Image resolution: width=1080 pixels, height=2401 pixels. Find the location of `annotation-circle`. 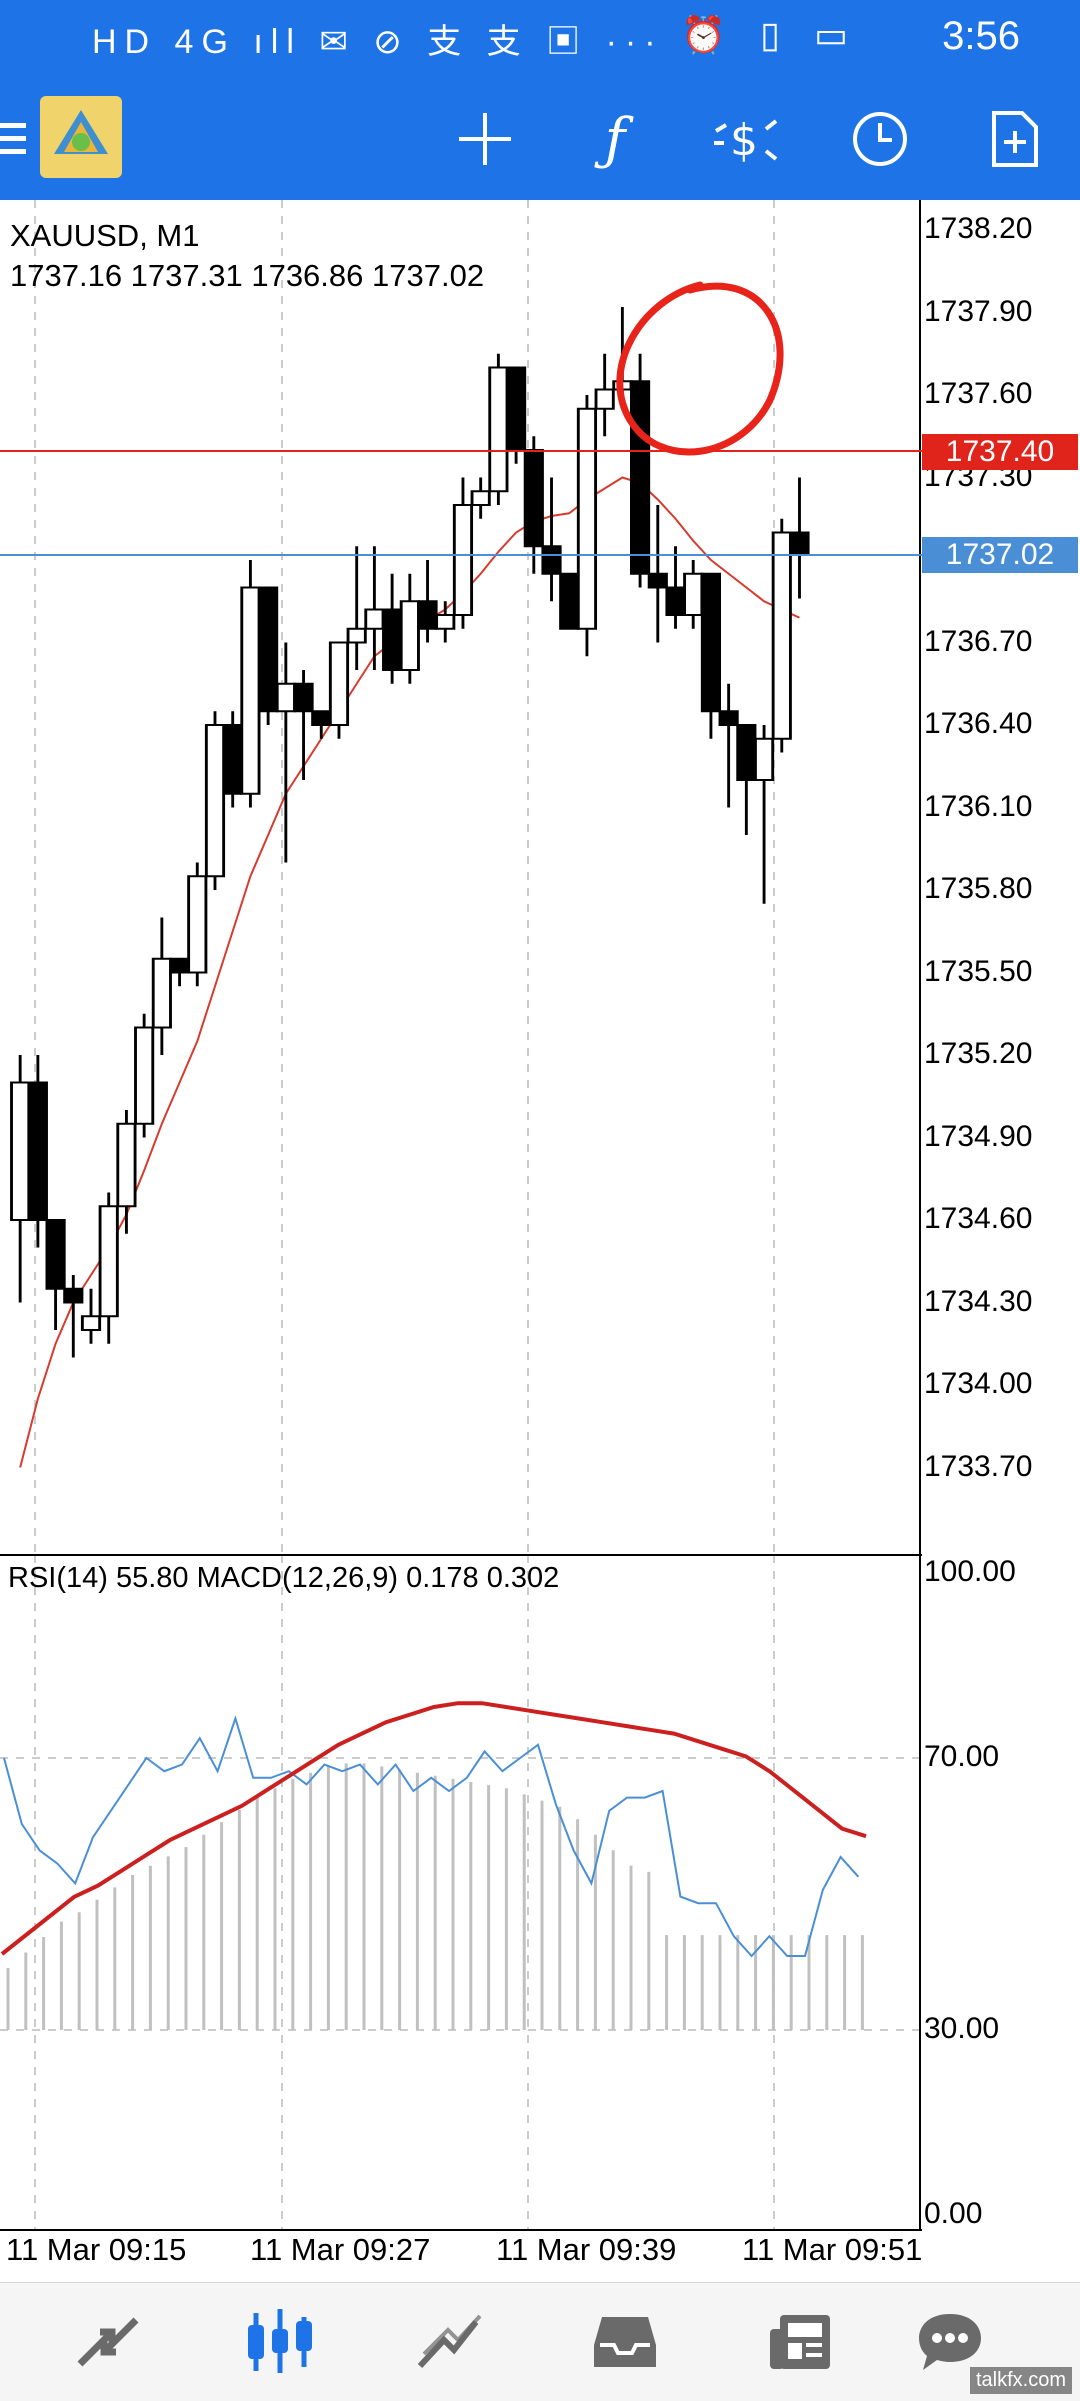

annotation-circle is located at coordinates (700, 368).